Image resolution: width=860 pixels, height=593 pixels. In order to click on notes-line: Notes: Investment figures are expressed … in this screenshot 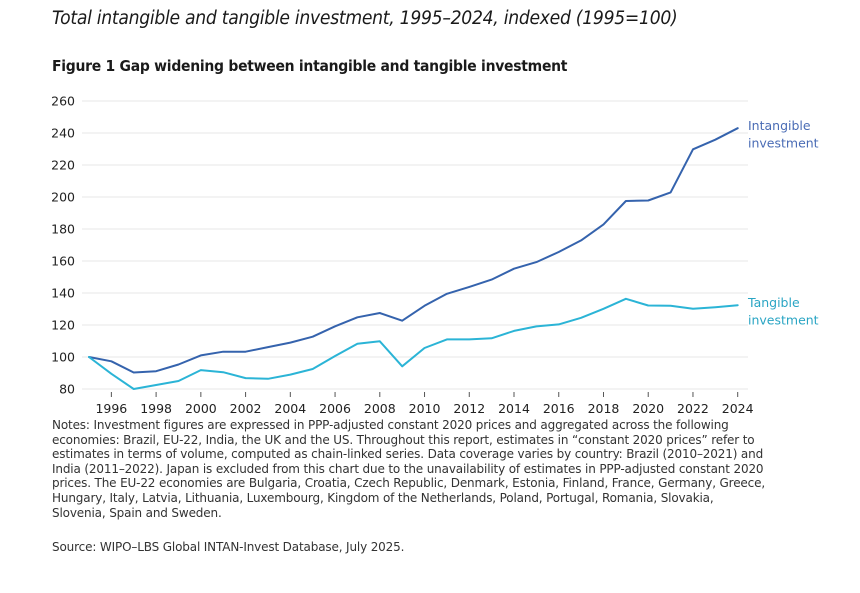, I will do `click(390, 425)`.